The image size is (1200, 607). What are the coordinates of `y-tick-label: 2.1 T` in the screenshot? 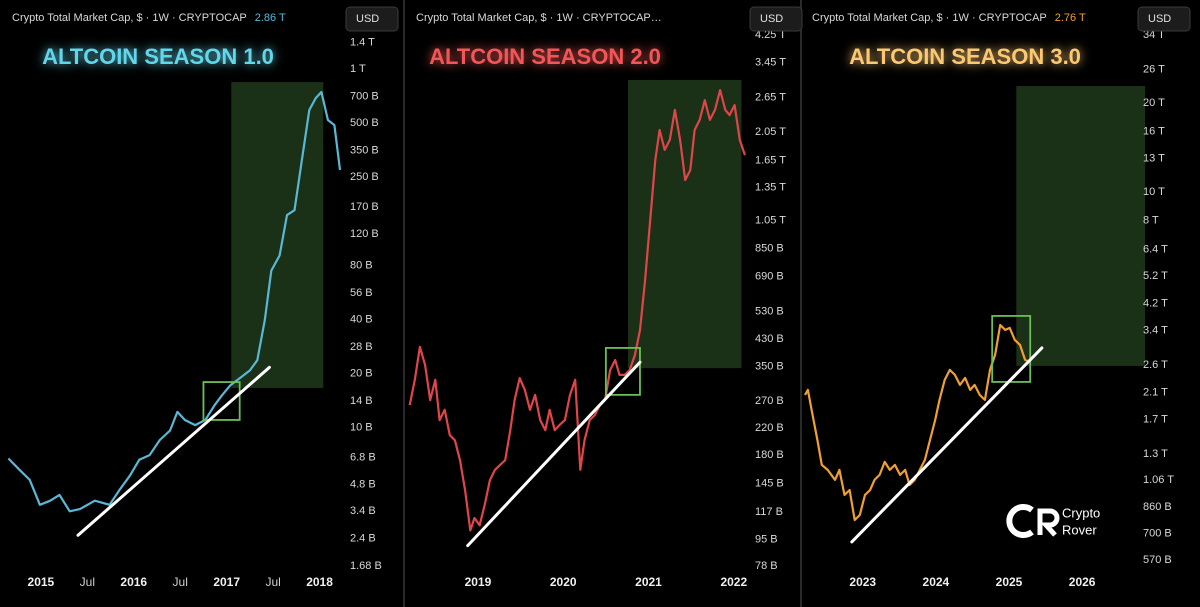 It's located at (1155, 392).